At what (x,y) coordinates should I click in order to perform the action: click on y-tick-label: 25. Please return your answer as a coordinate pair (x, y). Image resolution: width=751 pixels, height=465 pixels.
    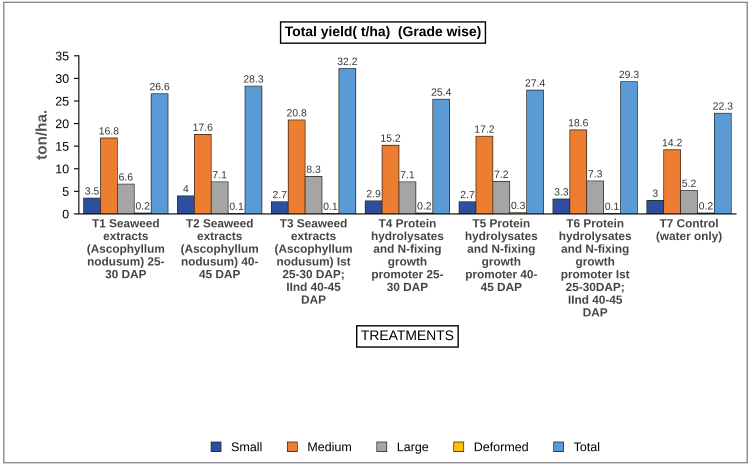
    Looking at the image, I should click on (62, 101).